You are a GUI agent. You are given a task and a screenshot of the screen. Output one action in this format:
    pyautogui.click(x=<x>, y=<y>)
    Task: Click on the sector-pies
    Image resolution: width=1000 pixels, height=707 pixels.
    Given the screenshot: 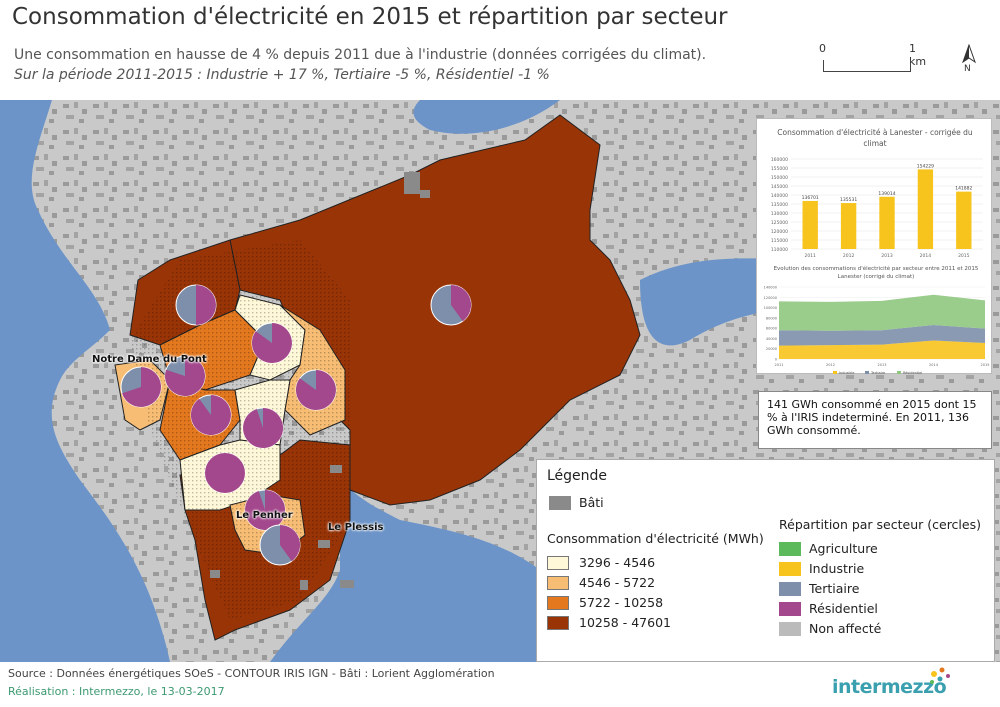 What is the action you would take?
    pyautogui.click(x=296, y=425)
    